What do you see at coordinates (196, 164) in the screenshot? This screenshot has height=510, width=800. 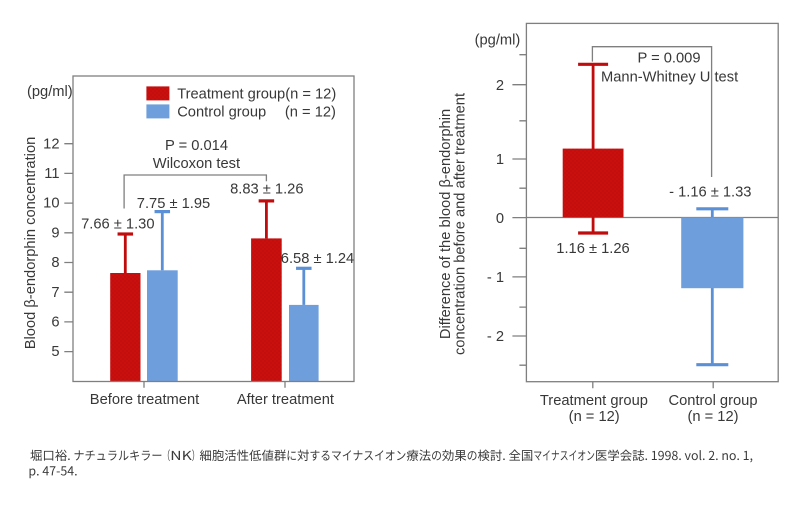 I see `svg-text: Wilcoxon test` at bounding box center [196, 164].